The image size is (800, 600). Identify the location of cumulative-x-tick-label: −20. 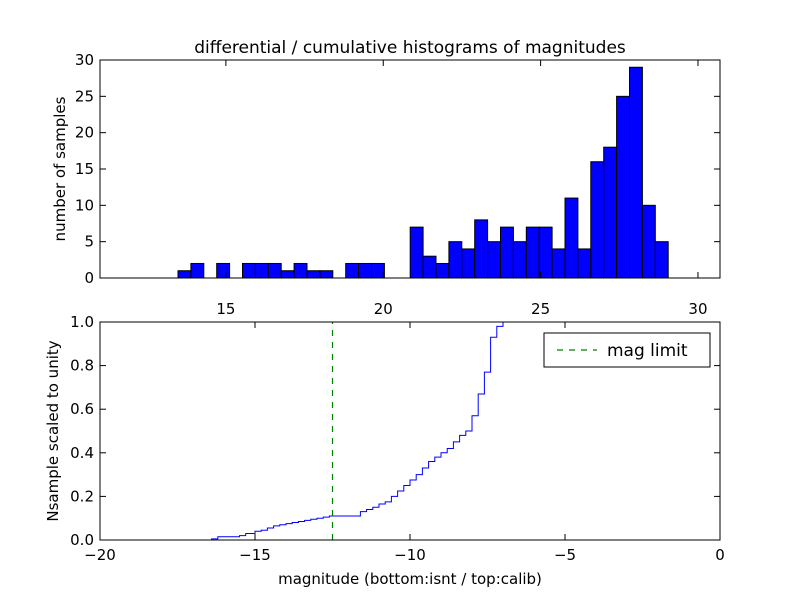
(100, 555).